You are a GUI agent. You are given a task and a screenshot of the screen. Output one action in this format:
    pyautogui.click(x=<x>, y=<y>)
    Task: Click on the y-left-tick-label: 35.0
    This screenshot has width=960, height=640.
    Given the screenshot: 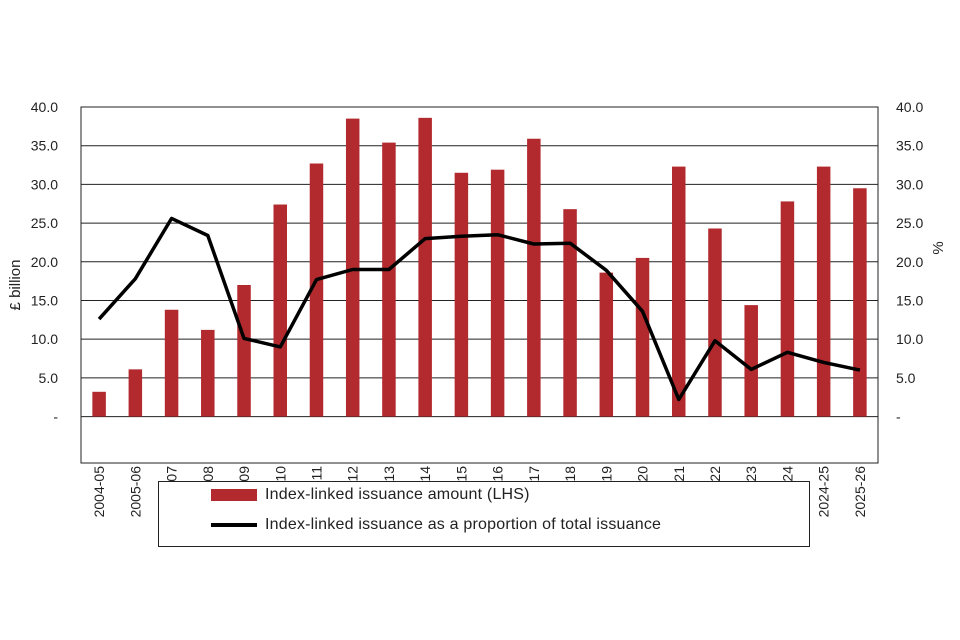 What is the action you would take?
    pyautogui.click(x=44, y=146)
    